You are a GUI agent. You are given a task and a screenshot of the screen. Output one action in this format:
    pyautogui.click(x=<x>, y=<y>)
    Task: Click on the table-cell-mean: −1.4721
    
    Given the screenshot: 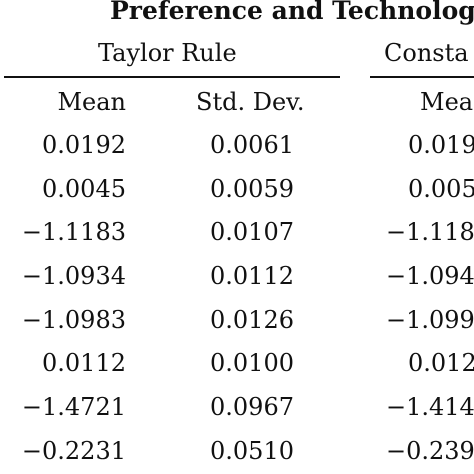 What is the action you would take?
    pyautogui.click(x=73, y=407)
    